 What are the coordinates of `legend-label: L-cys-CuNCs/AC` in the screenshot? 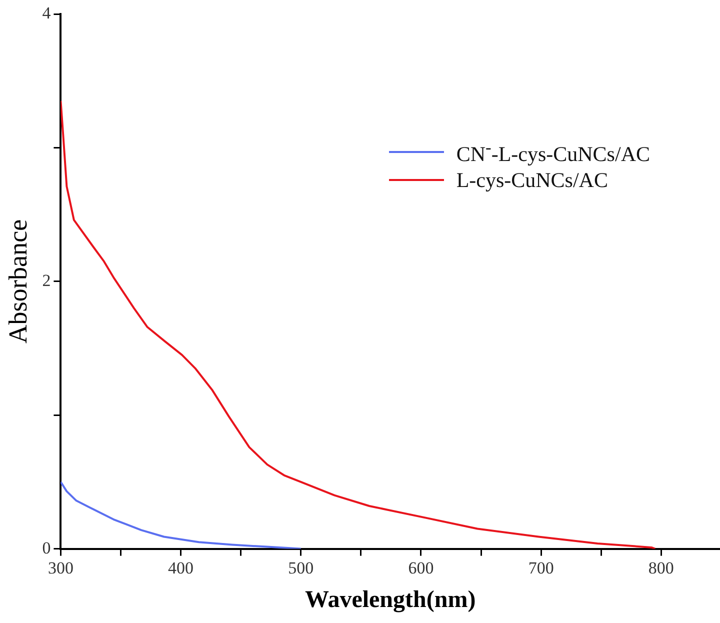 It's located at (532, 180).